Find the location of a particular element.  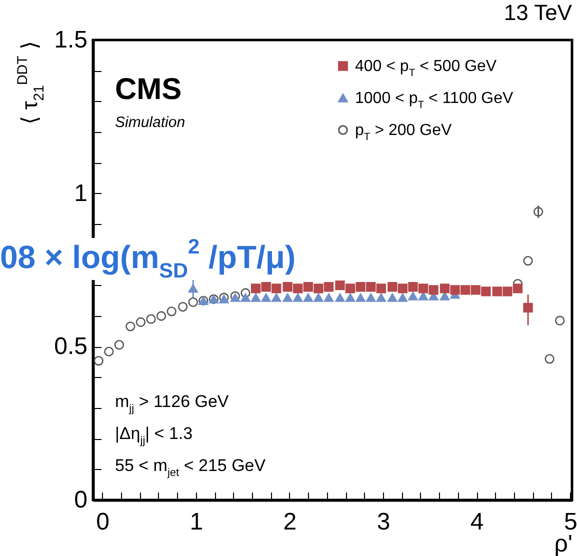

annotation: CMS is located at coordinates (148, 89).